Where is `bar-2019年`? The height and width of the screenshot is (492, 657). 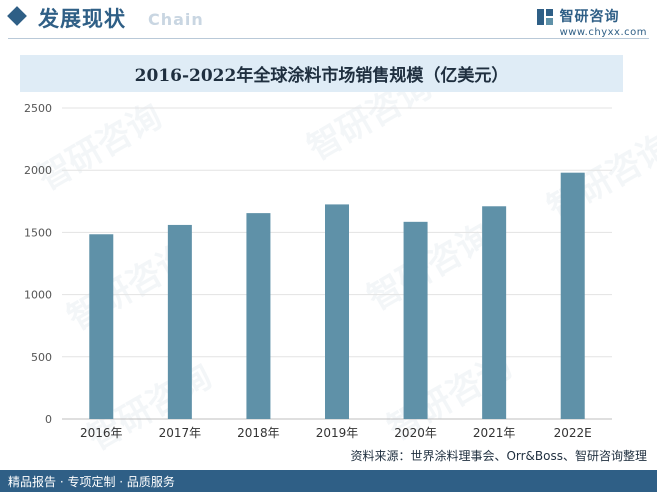
bar-2019年 is located at coordinates (337, 311).